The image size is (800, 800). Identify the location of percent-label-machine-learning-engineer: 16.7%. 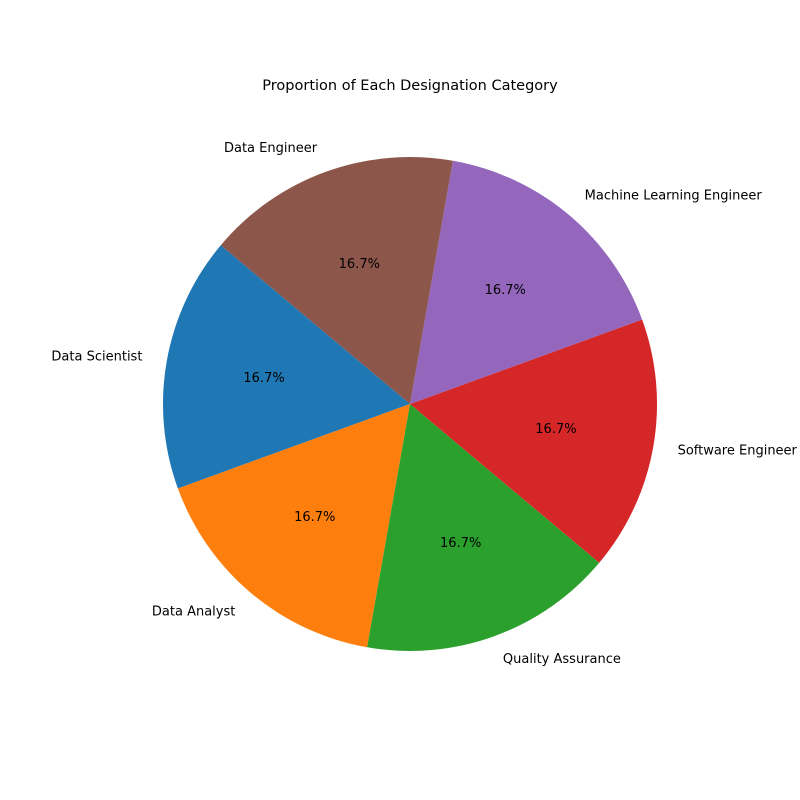
(505, 290).